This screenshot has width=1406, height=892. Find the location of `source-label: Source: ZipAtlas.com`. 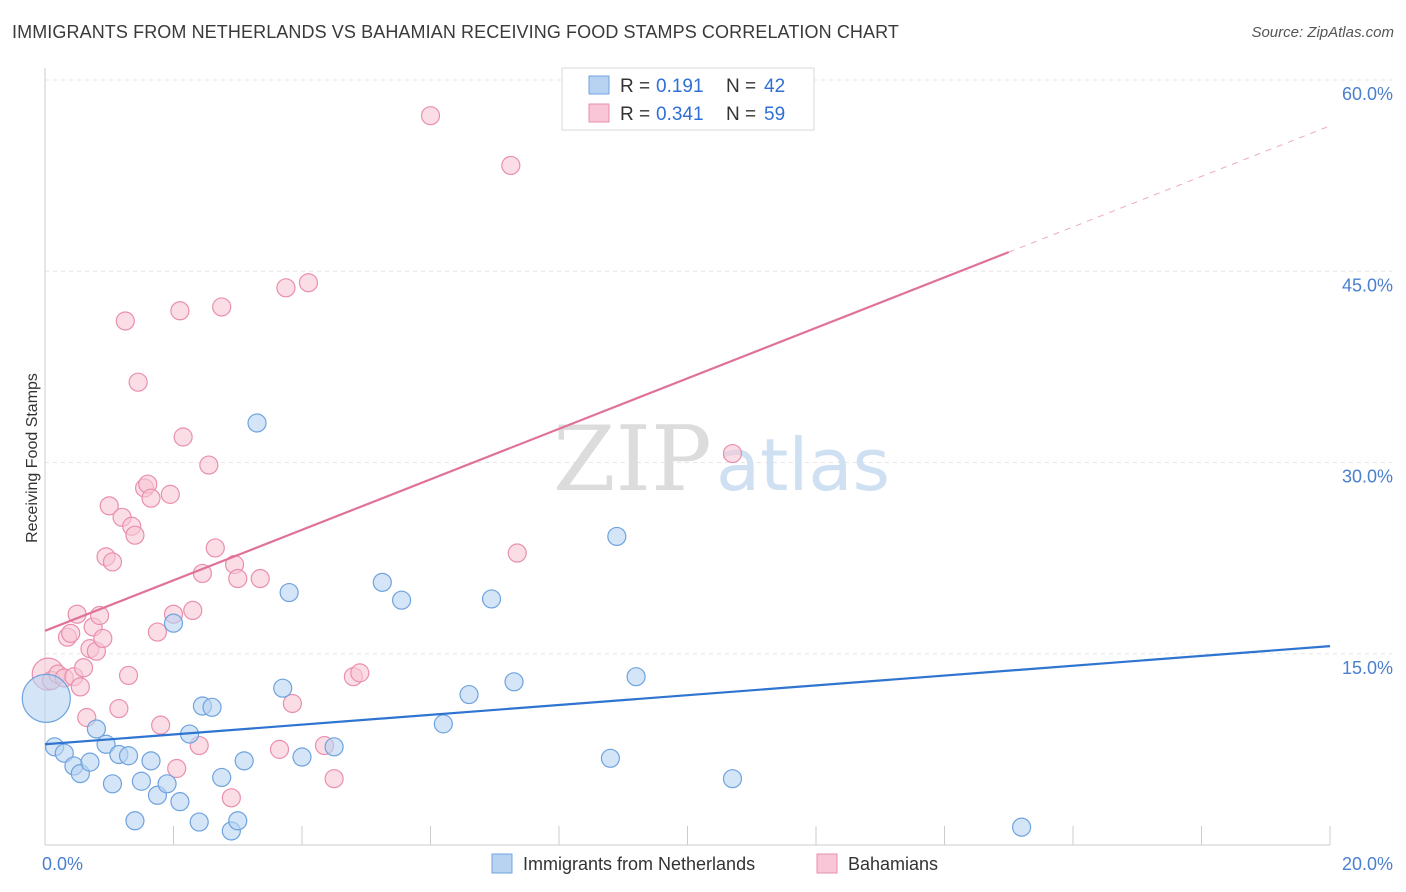

source-label: Source: ZipAtlas.com is located at coordinates (1322, 32).